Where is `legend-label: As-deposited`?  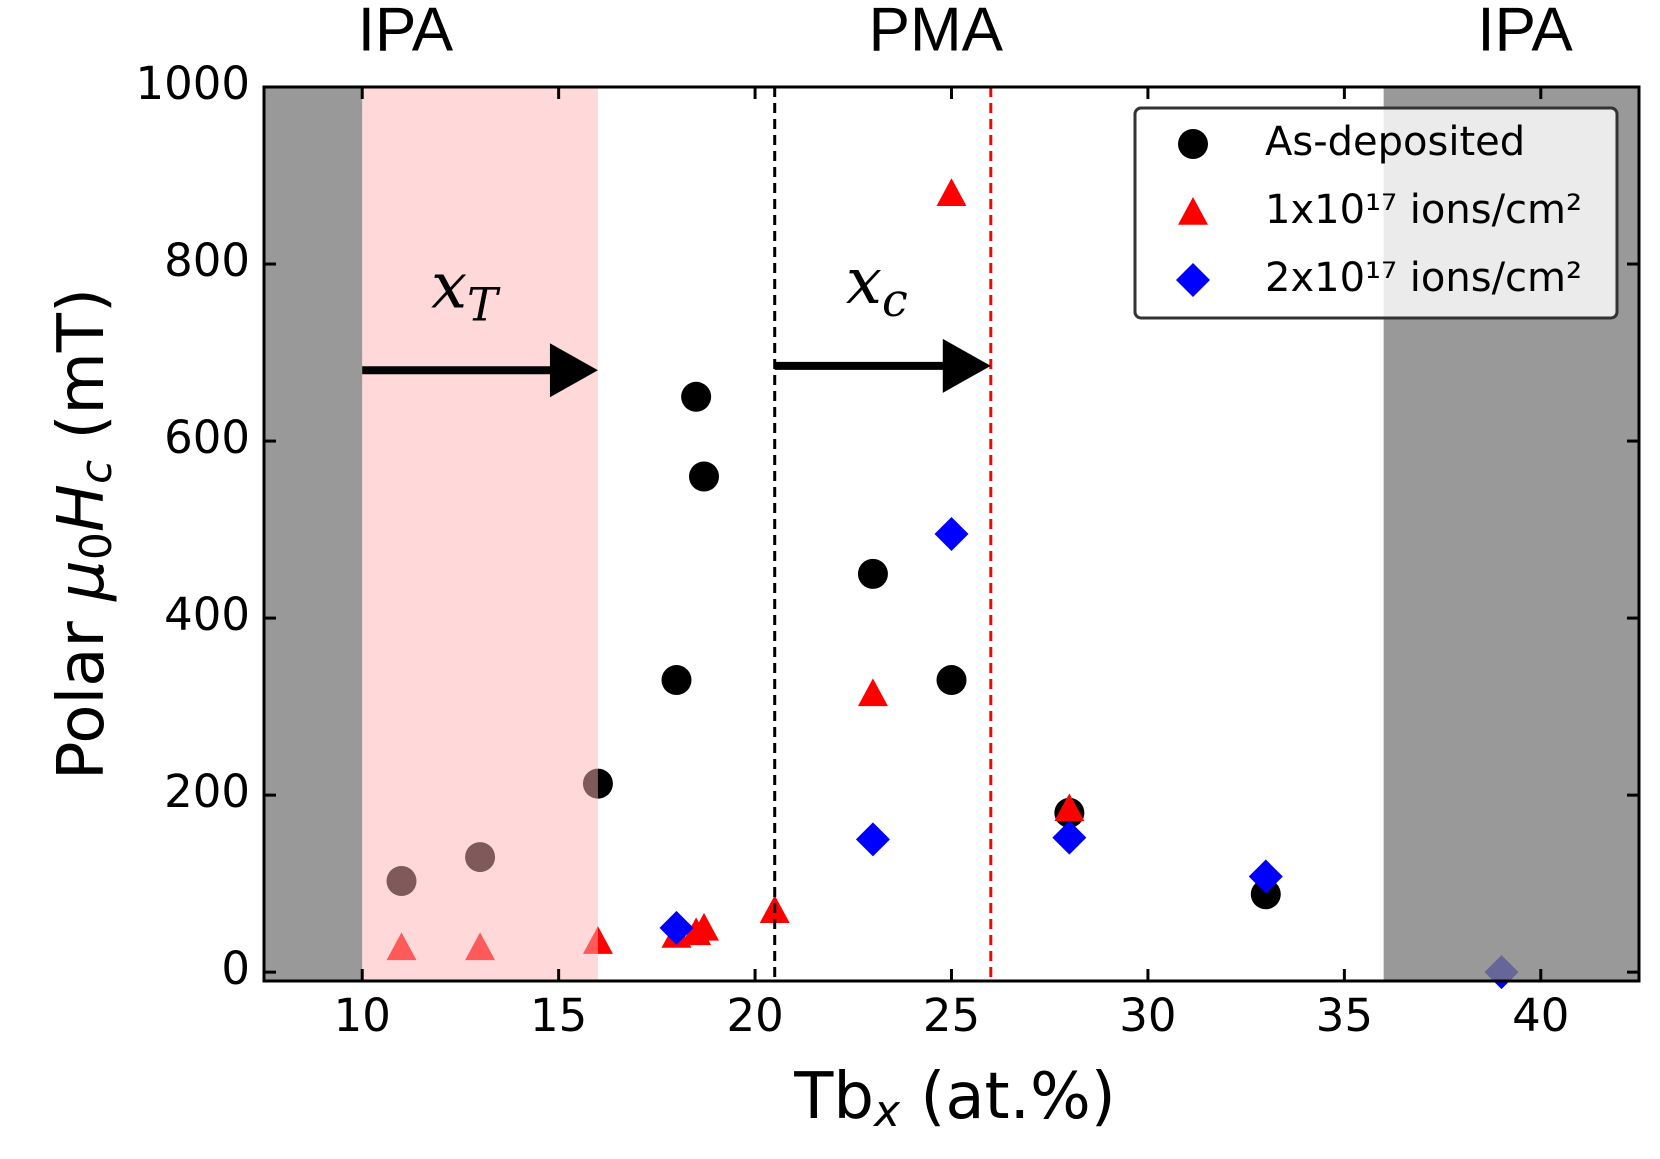 legend-label: As-deposited is located at coordinates (1395, 142).